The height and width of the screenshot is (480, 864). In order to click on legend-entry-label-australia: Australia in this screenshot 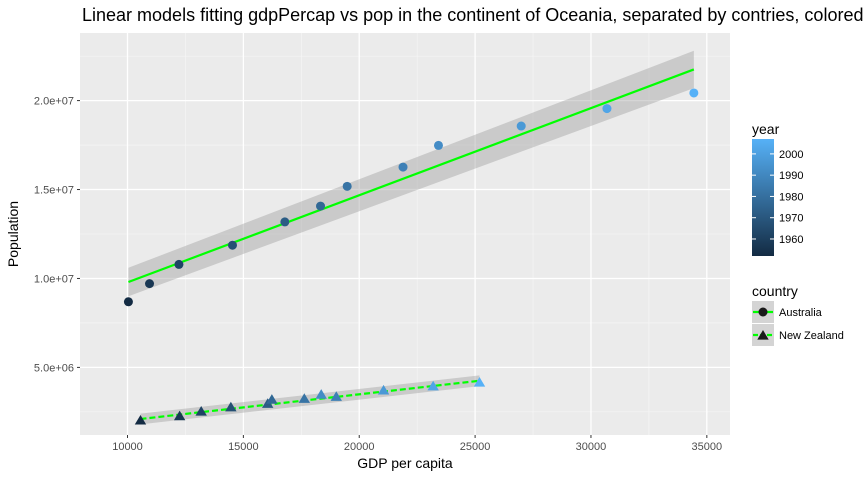, I will do `click(801, 313)`.